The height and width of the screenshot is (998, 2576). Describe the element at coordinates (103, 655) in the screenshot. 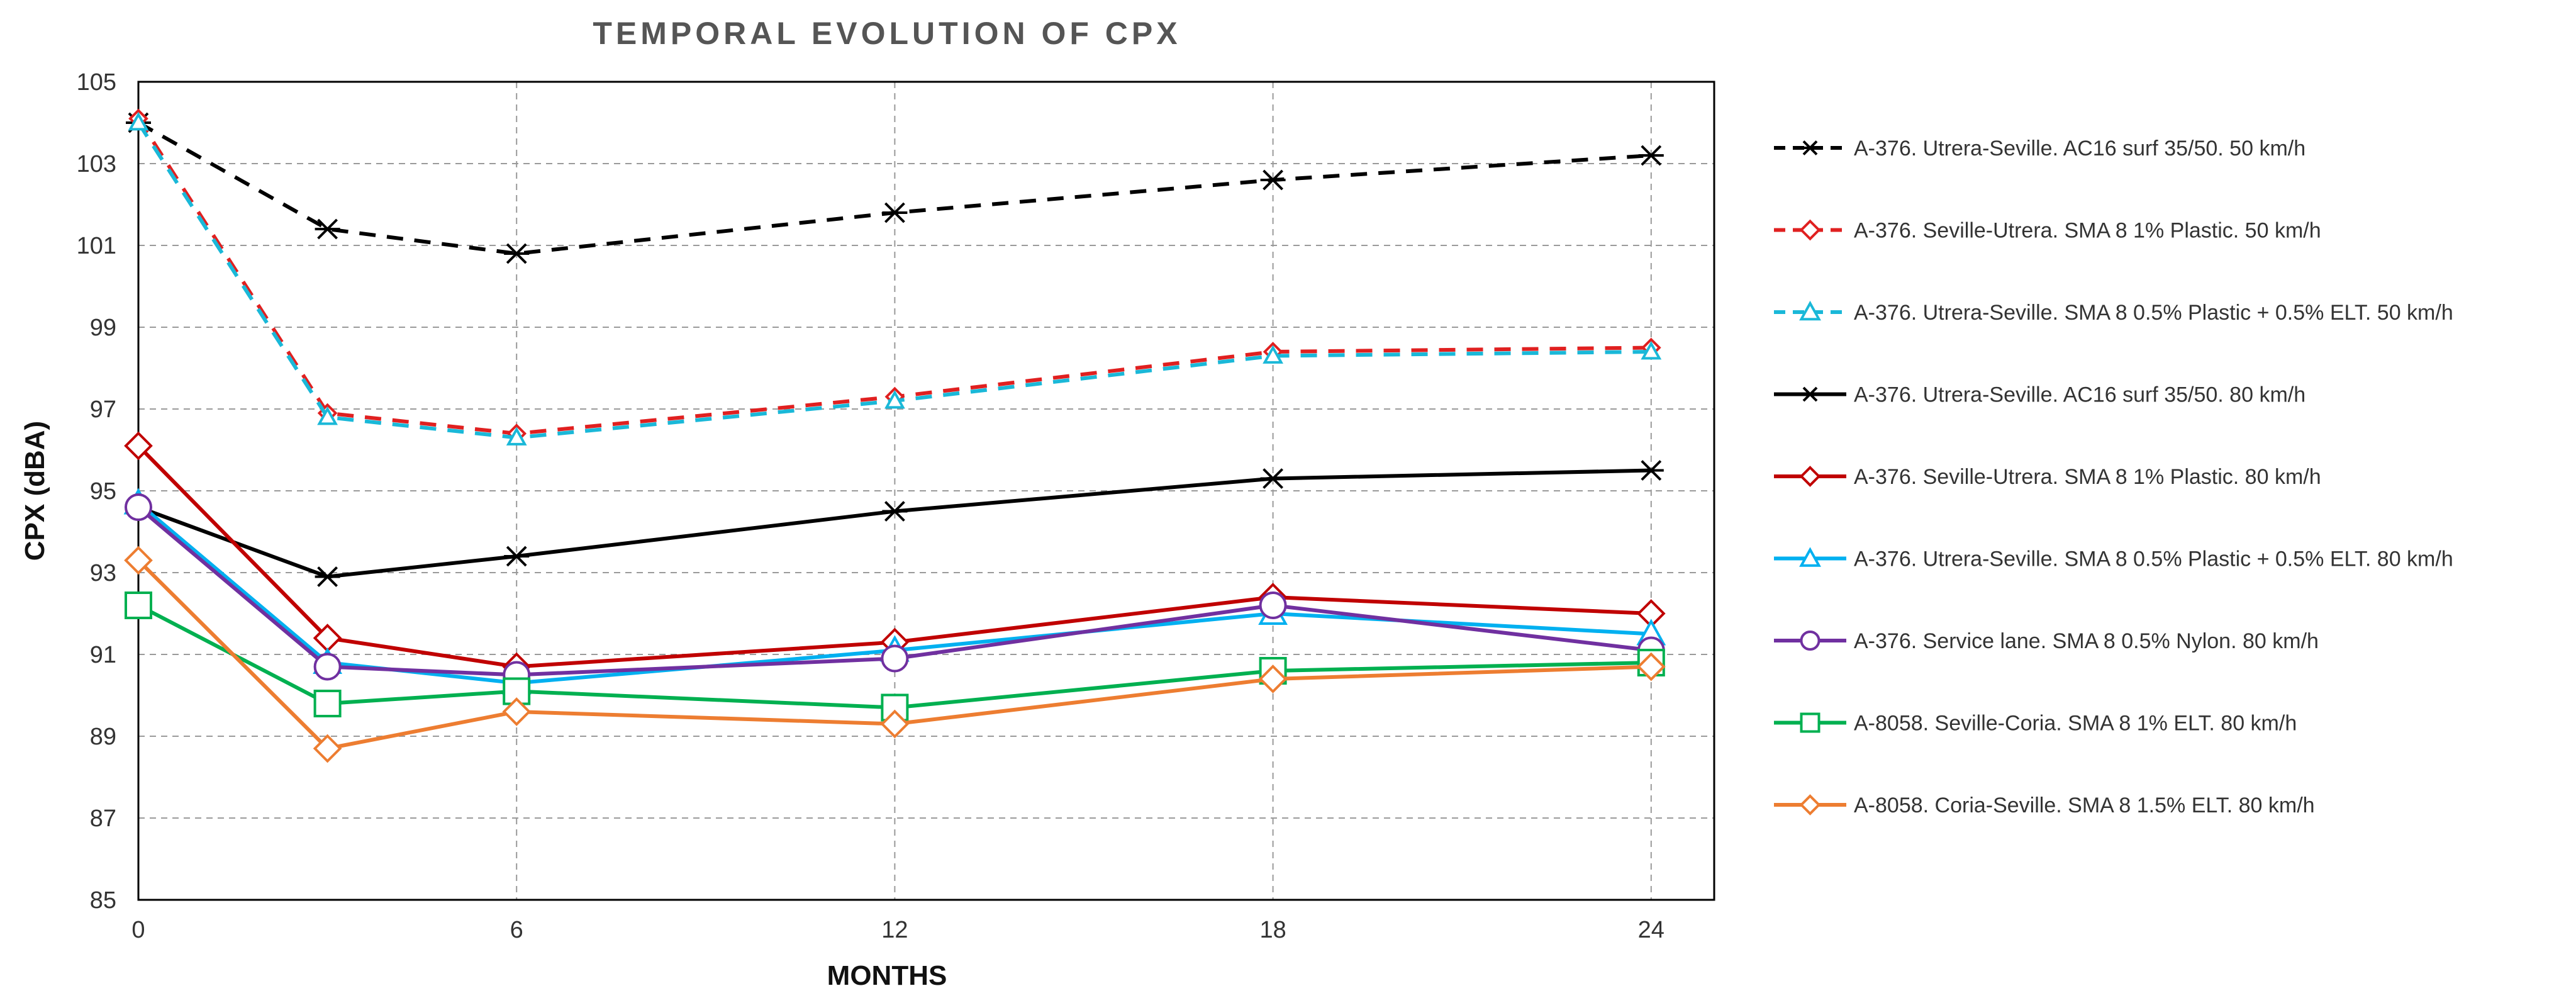

I see `y-tick-label: 91` at that location.